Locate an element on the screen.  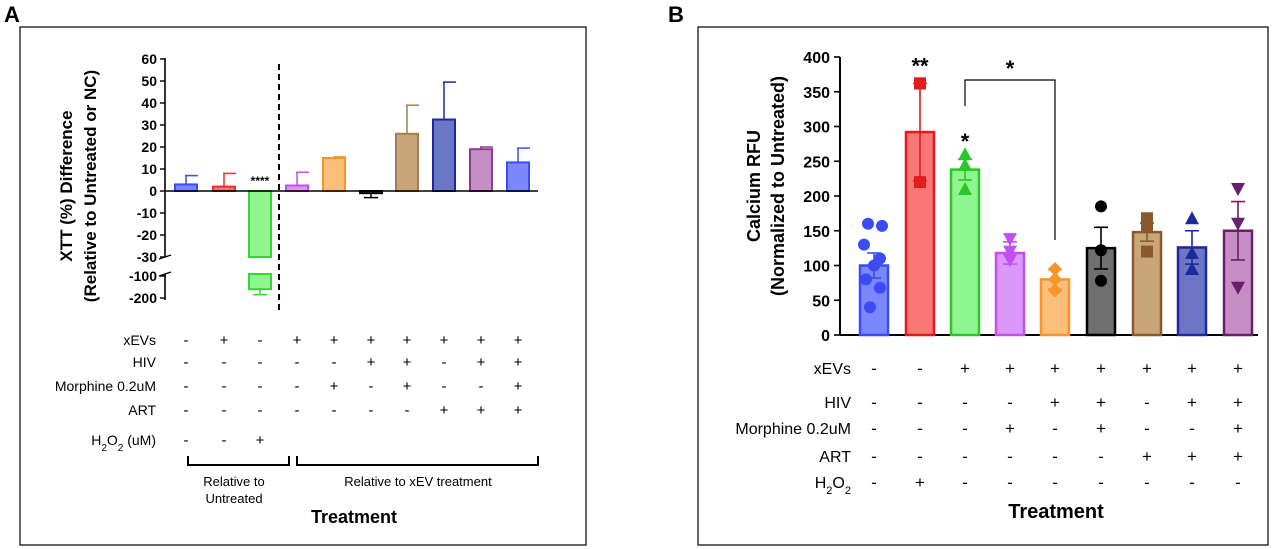
panel-b-significance-label: * is located at coordinates (965, 141).